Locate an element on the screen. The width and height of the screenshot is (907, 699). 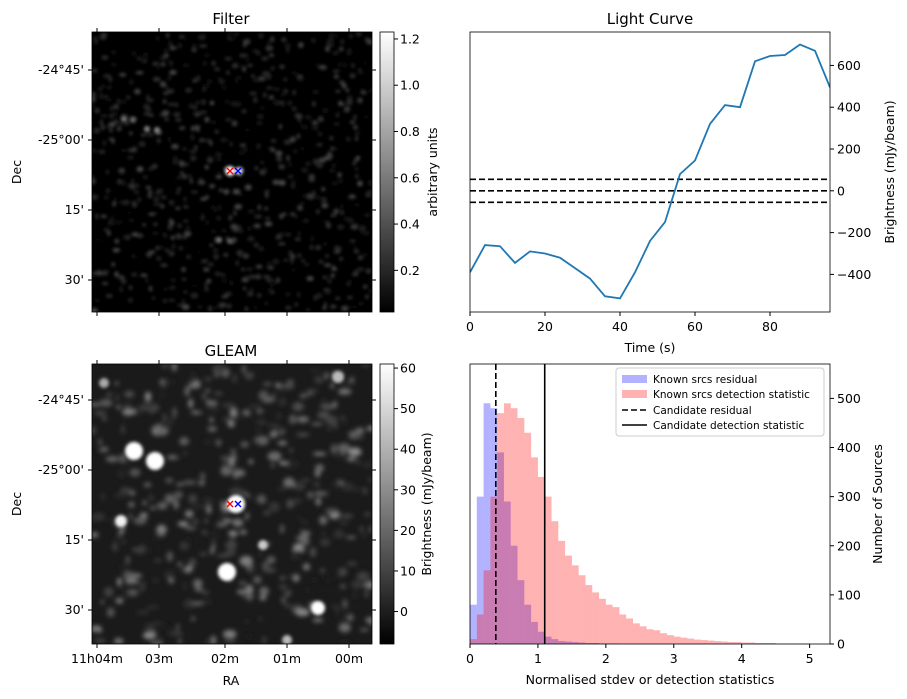
light-curve-y-tick-label: 0 is located at coordinates (841, 190).